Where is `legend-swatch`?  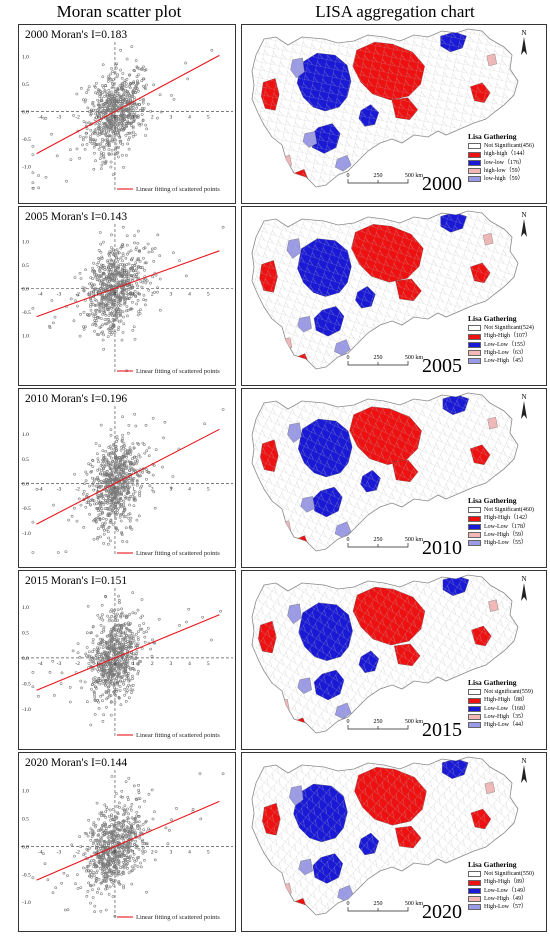 legend-swatch is located at coordinates (474, 700).